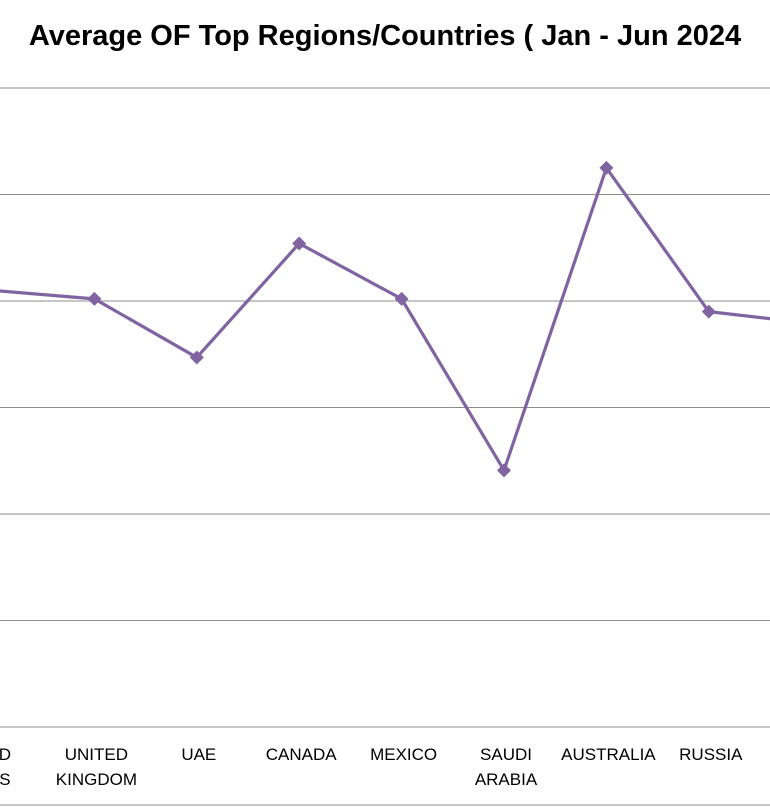 This screenshot has height=807, width=770. What do you see at coordinates (5, 767) in the screenshot?
I see `x-tick-label: TEDTES` at bounding box center [5, 767].